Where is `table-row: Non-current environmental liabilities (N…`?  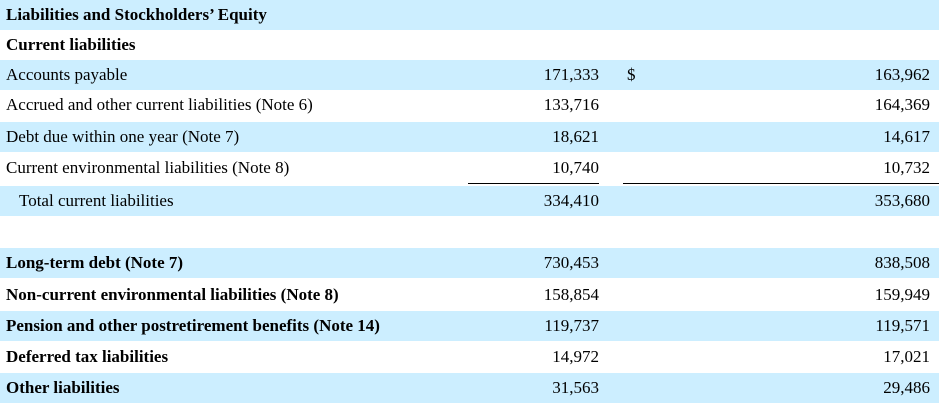
table-row: Non-current environmental liabilities (N… is located at coordinates (469, 295).